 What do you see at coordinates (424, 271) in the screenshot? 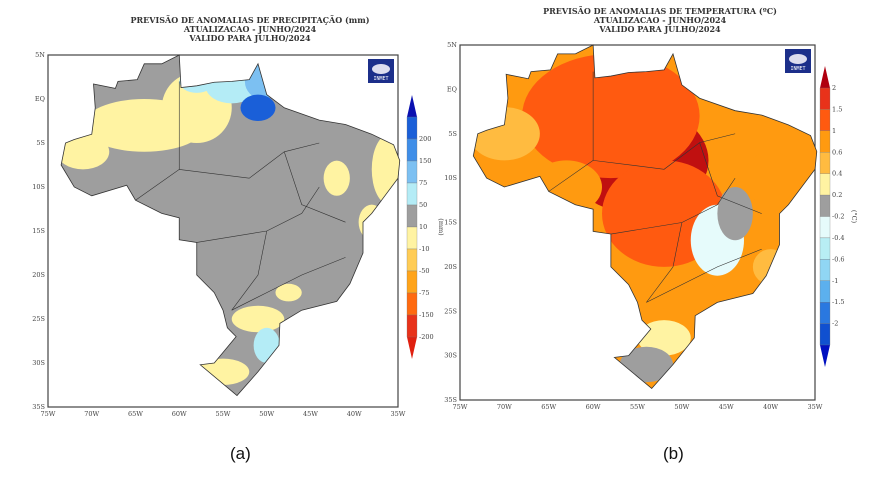
I see `colorbar-label: -50` at bounding box center [424, 271].